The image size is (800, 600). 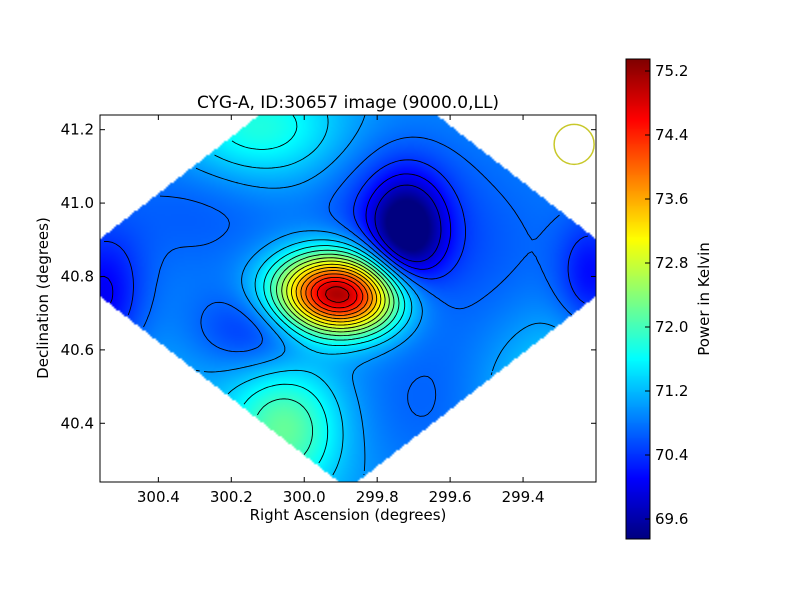 I want to click on x-tick-label: 299.8, so click(x=377, y=497).